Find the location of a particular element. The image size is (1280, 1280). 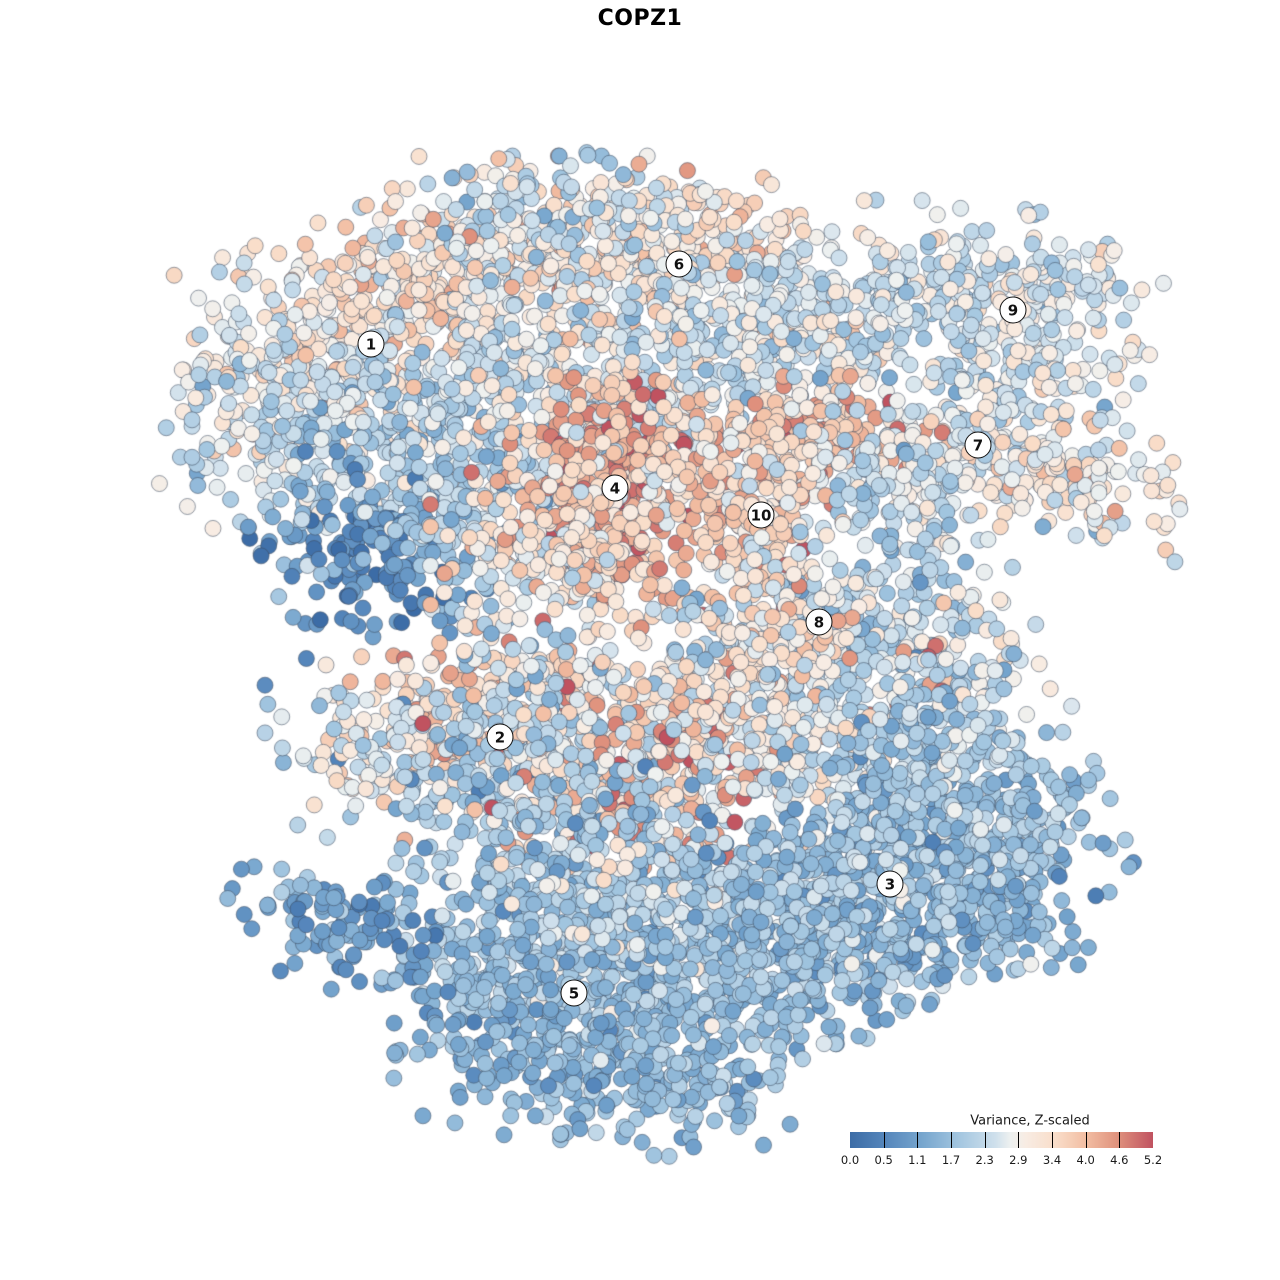

cluster-label-9: 9 is located at coordinates (1013, 310).